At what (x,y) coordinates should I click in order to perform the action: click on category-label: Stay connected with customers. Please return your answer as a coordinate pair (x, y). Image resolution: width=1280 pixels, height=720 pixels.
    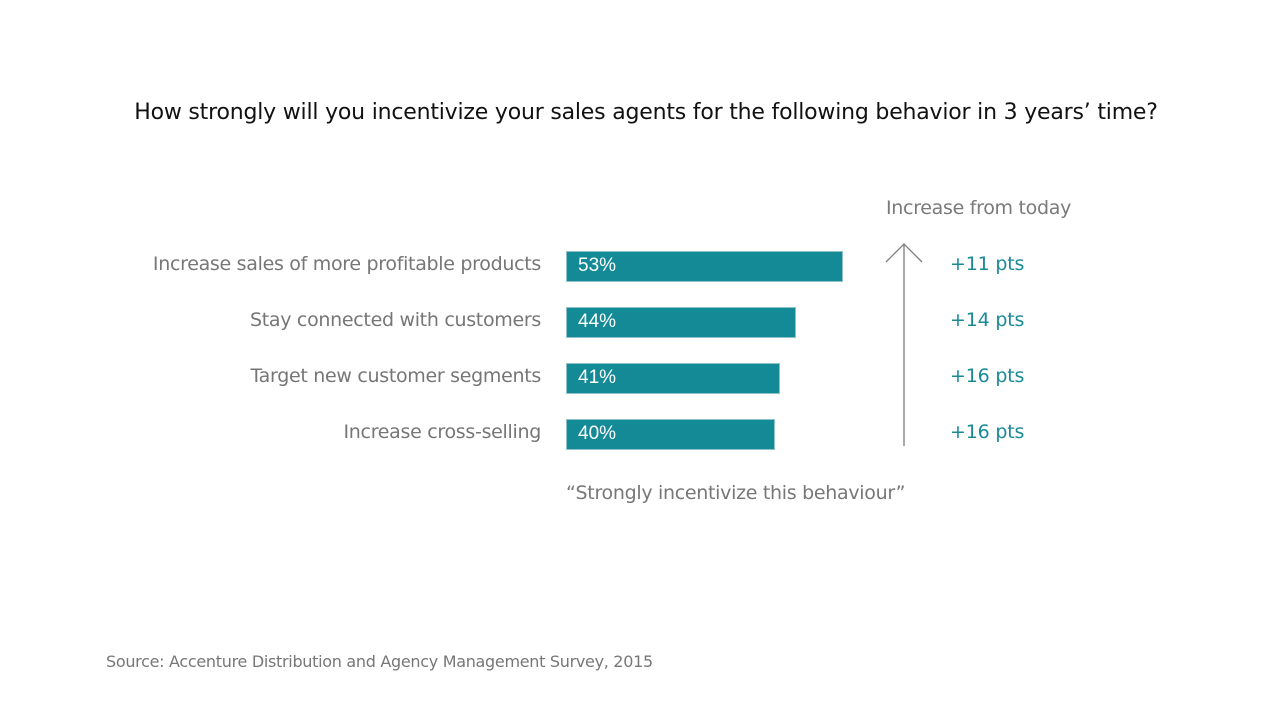
    Looking at the image, I should click on (395, 320).